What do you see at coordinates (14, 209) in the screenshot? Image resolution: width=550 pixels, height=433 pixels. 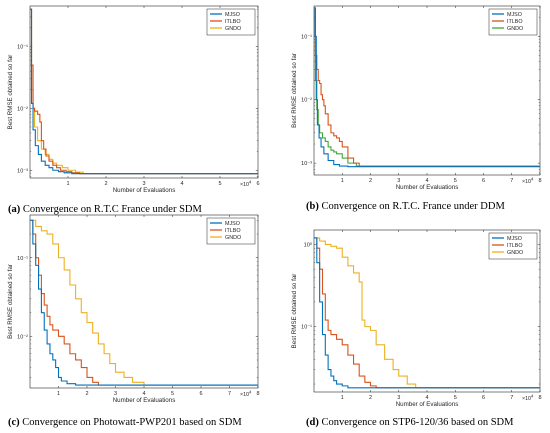 I see `caption-letter: (a)` at bounding box center [14, 209].